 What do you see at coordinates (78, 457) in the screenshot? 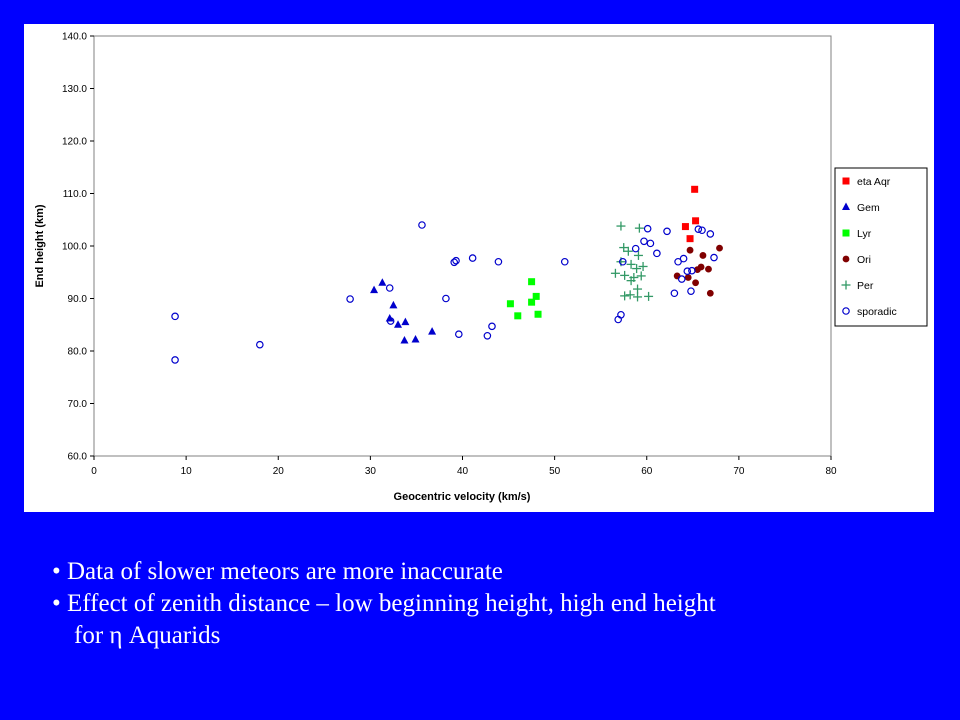
I see `y-tick-label: 60.0` at bounding box center [78, 457].